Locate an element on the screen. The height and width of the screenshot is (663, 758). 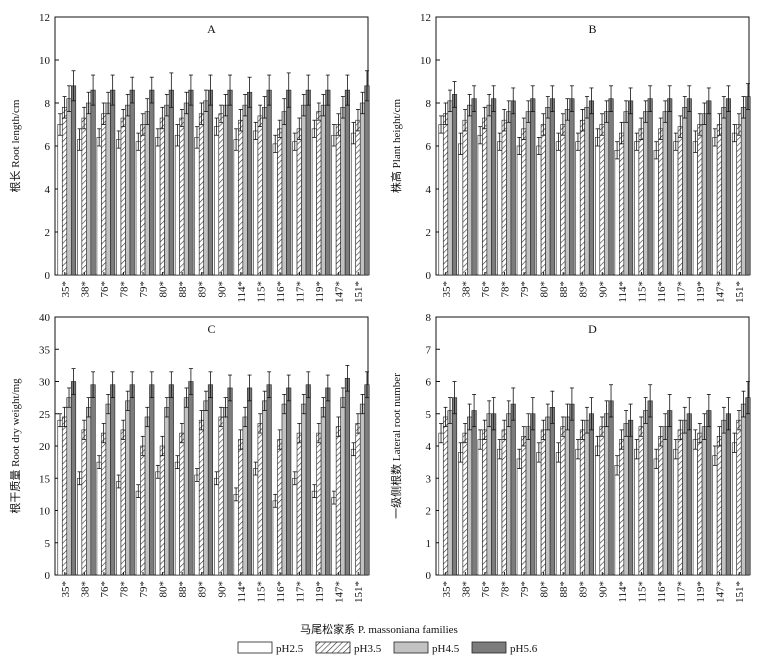
category-group-78* is located at coordinates (125, 176).